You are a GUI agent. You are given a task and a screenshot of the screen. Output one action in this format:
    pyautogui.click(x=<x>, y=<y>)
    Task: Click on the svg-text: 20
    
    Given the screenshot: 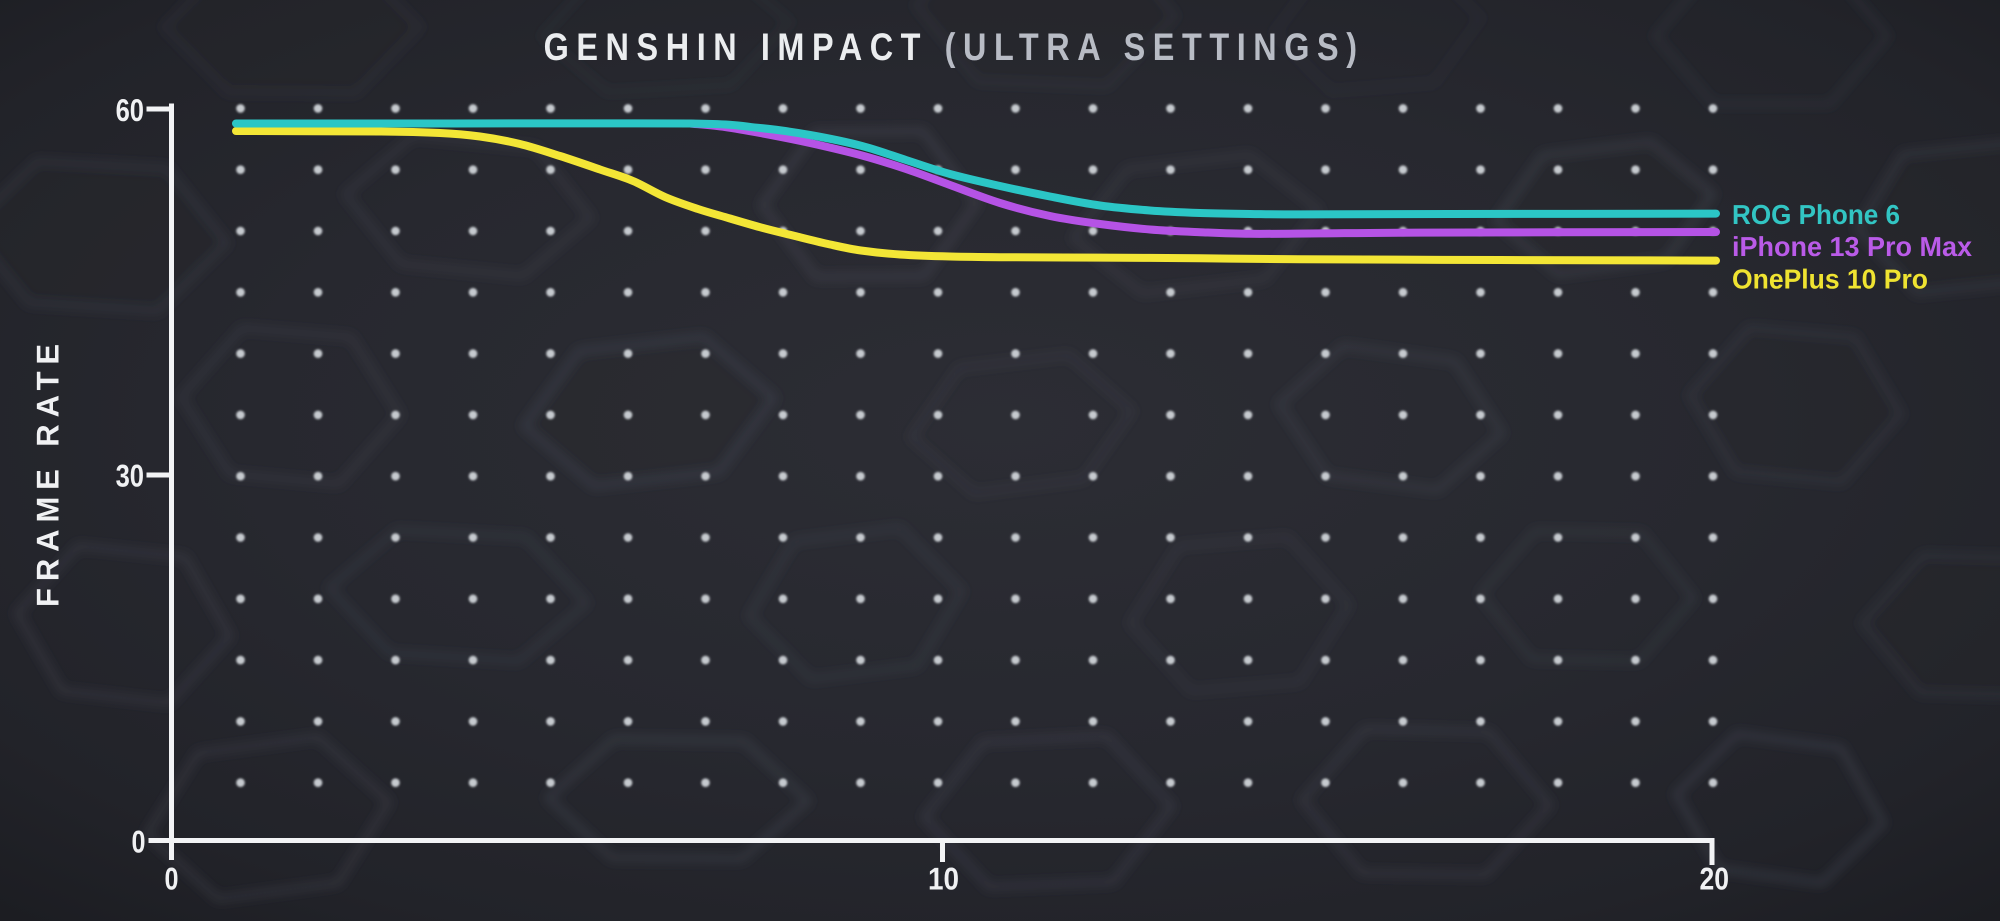 What is the action you would take?
    pyautogui.click(x=1715, y=879)
    